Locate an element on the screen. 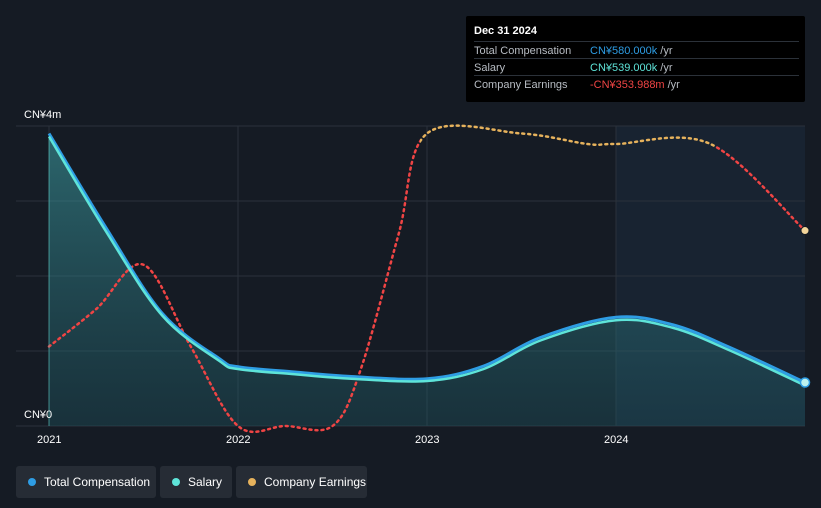  tooltip-date: Dec 31 2024 is located at coordinates (505, 31).